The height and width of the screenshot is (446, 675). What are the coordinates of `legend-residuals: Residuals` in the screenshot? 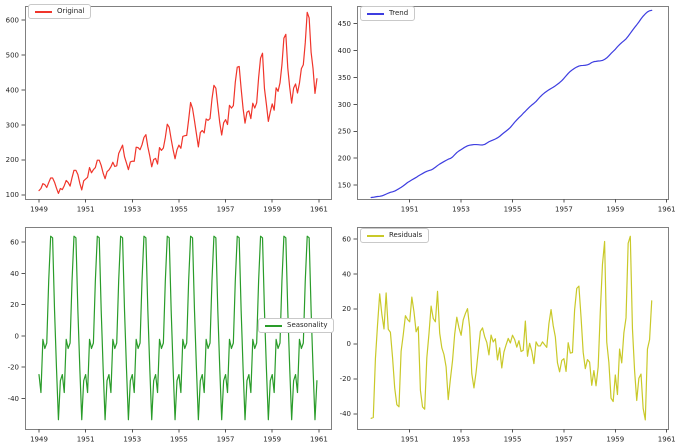 It's located at (395, 235).